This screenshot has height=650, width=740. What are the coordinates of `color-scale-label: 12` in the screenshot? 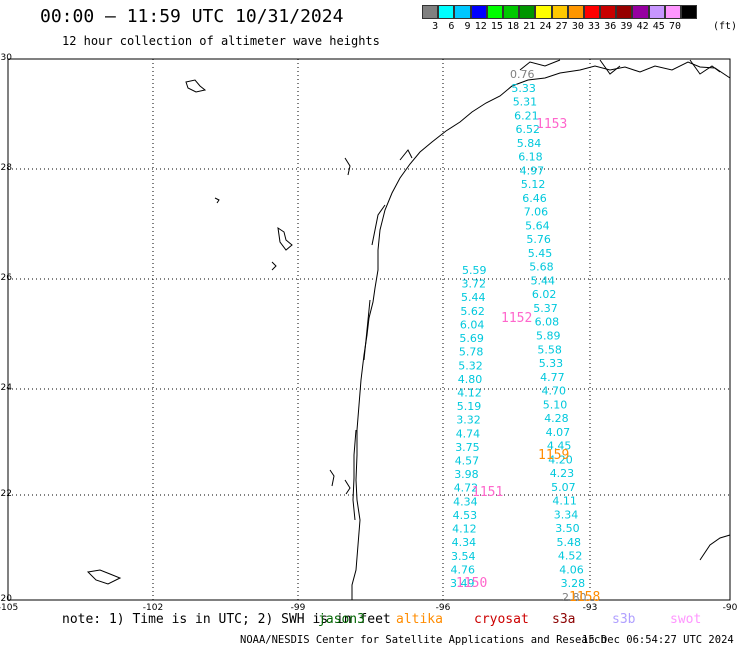 It's located at (480, 26).